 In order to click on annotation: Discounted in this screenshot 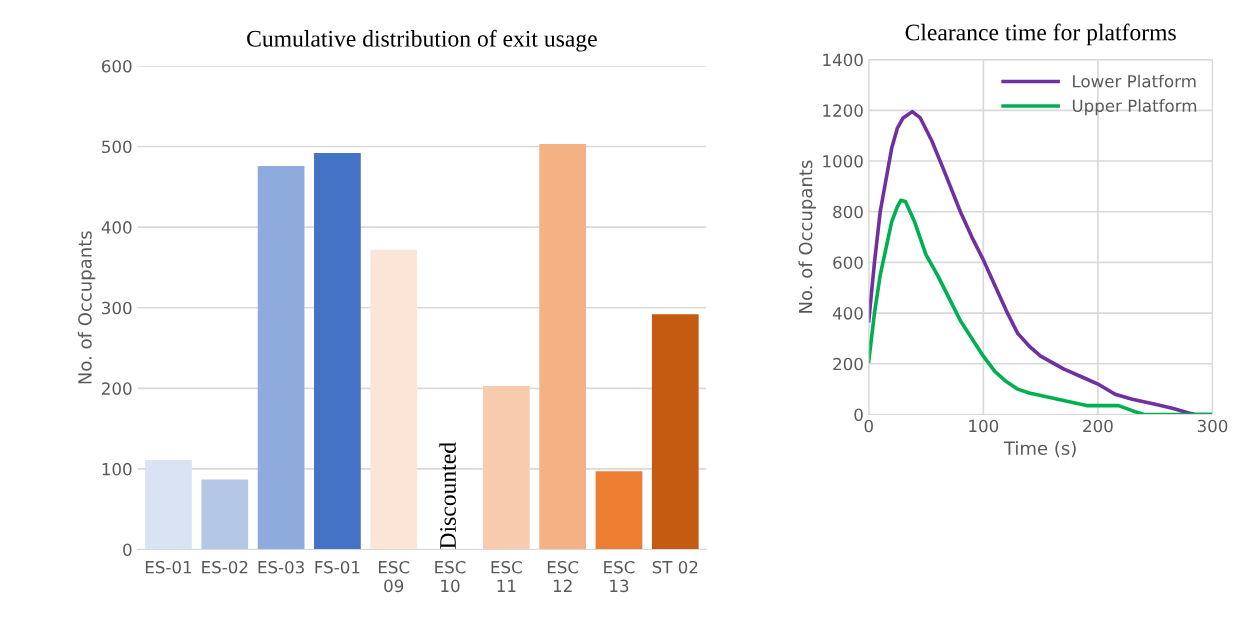, I will do `click(447, 495)`.